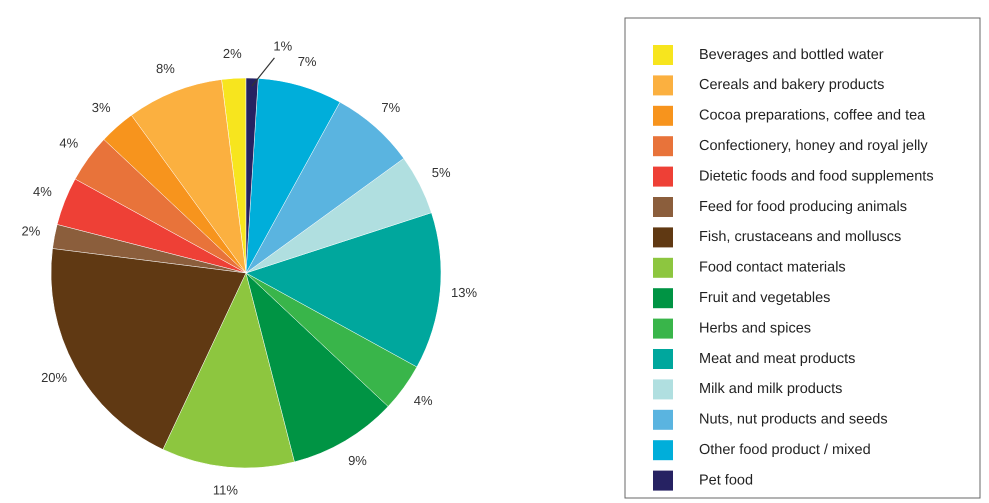 The image size is (989, 503). I want to click on data-label: 11%, so click(225, 490).